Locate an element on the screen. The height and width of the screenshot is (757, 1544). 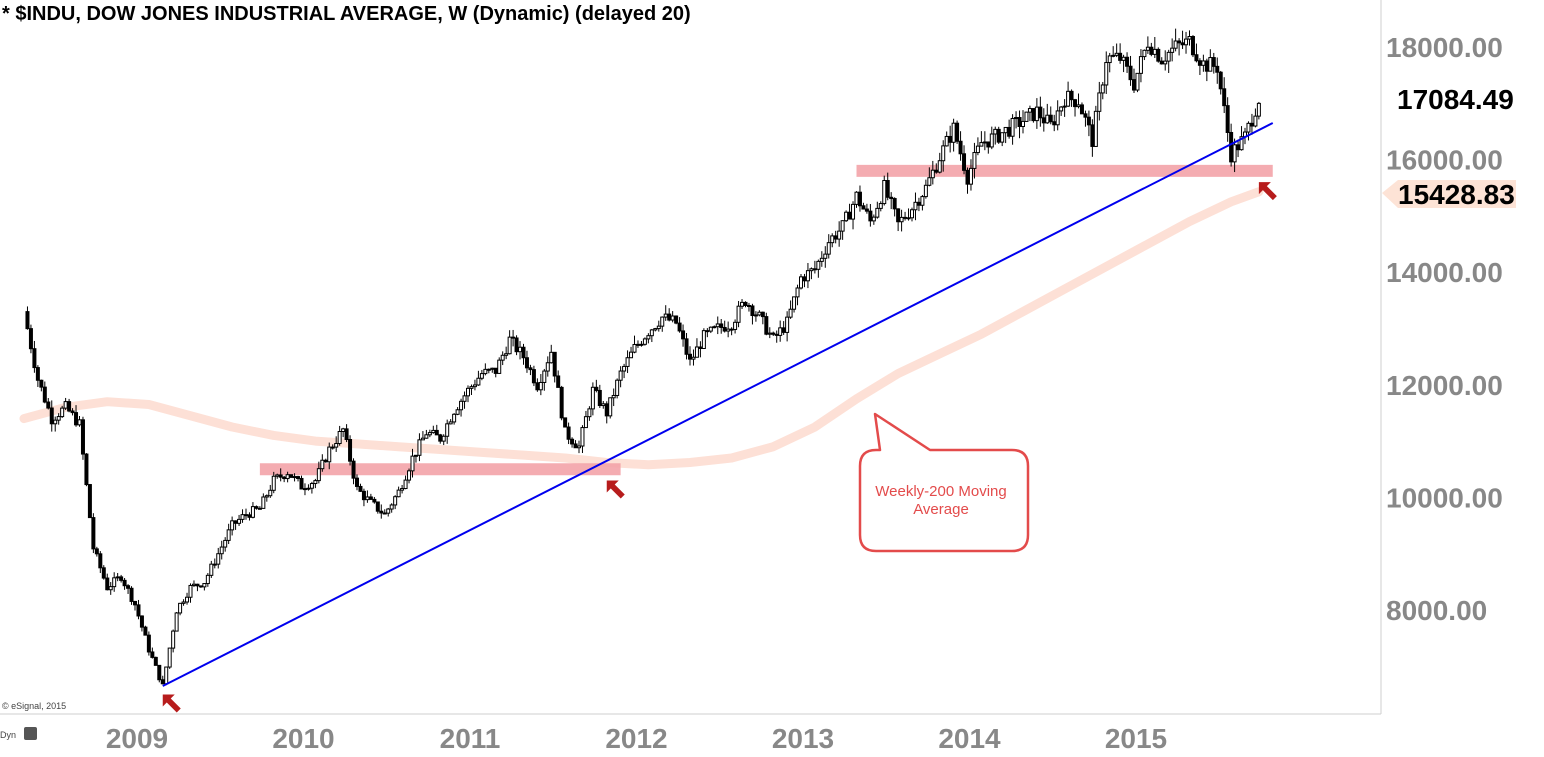
y-tick-label: 8000.00 is located at coordinates (1436, 610).